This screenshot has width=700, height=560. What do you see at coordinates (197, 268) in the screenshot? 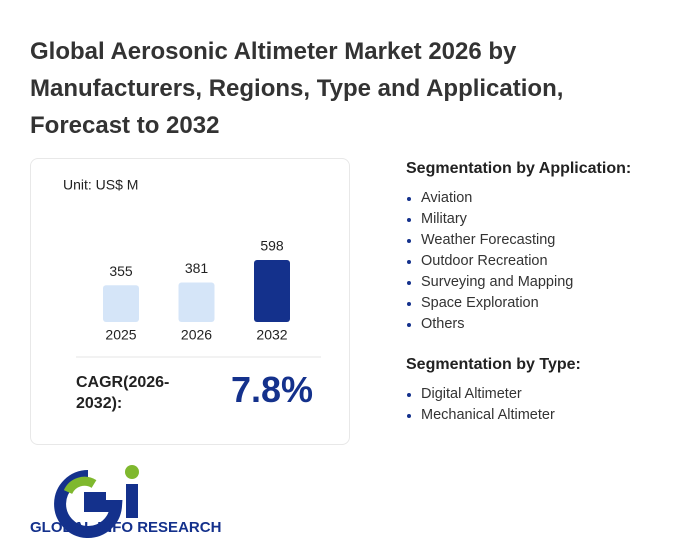
I see `value-label: 381` at bounding box center [197, 268].